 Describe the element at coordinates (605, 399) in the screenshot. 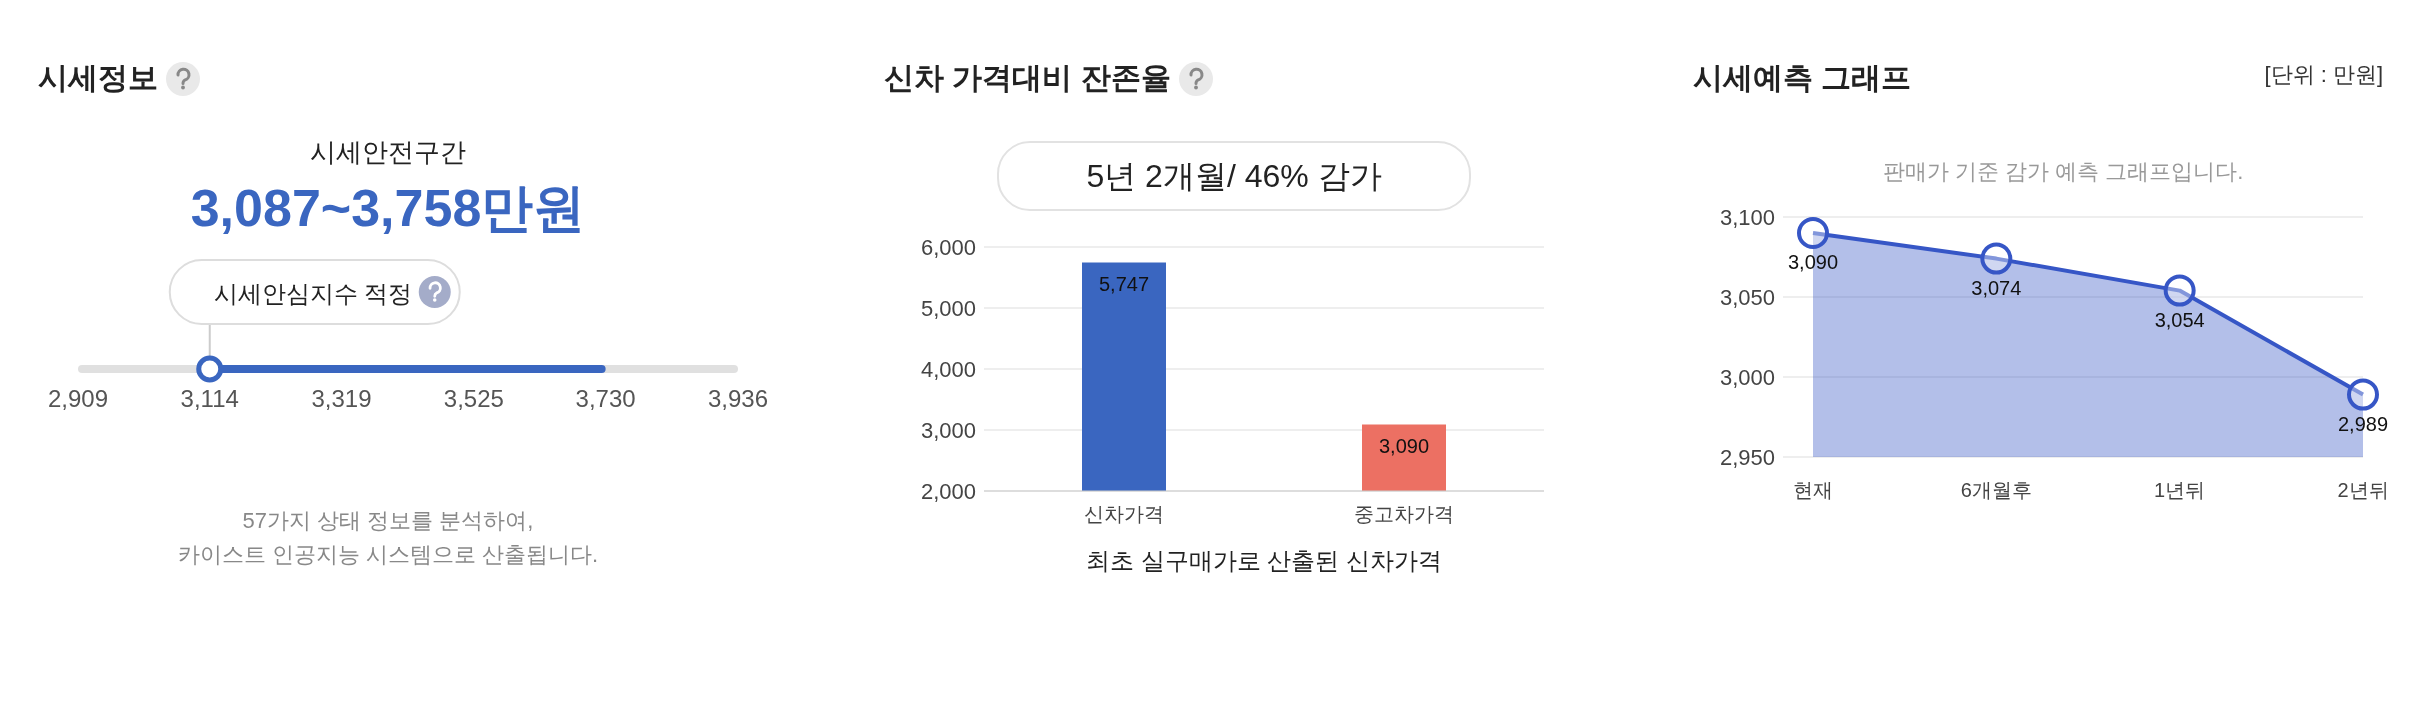

I see `x-tick-label: 3,730` at that location.